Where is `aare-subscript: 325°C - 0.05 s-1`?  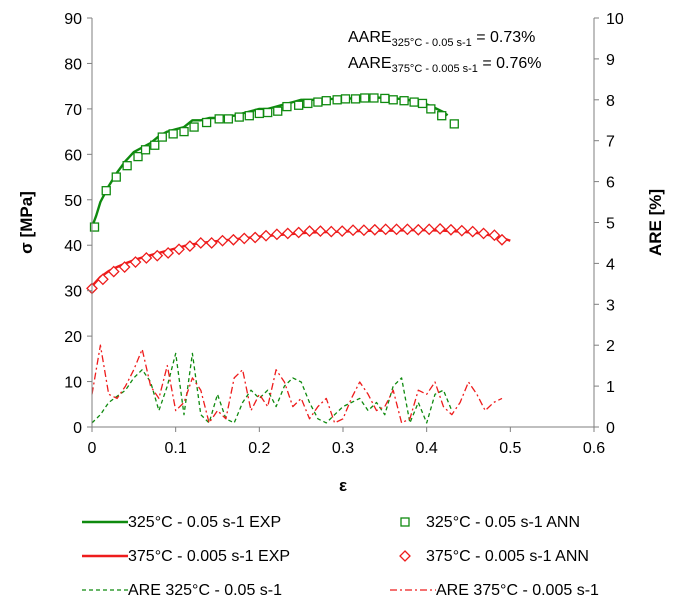
aare-subscript: 325°C - 0.05 s-1 is located at coordinates (432, 43).